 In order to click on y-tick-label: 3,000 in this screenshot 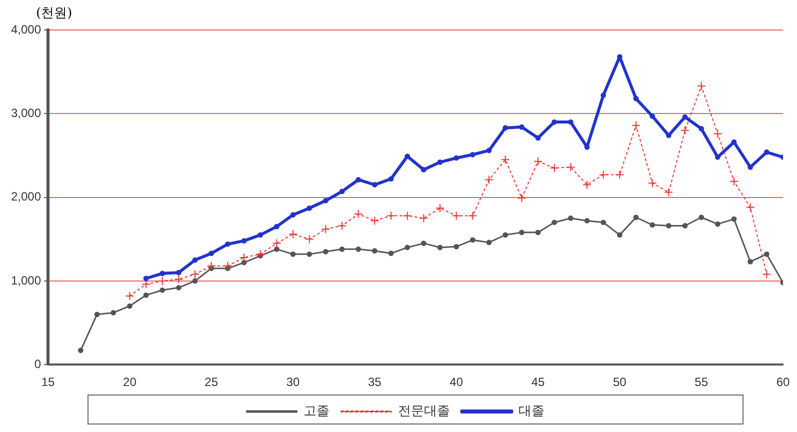, I will do `click(26, 113)`.